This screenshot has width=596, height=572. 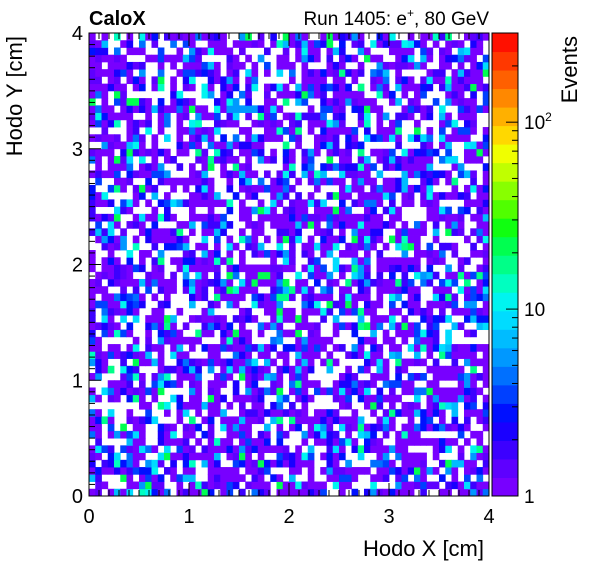 I want to click on x-tick-label: 4, so click(x=488, y=517).